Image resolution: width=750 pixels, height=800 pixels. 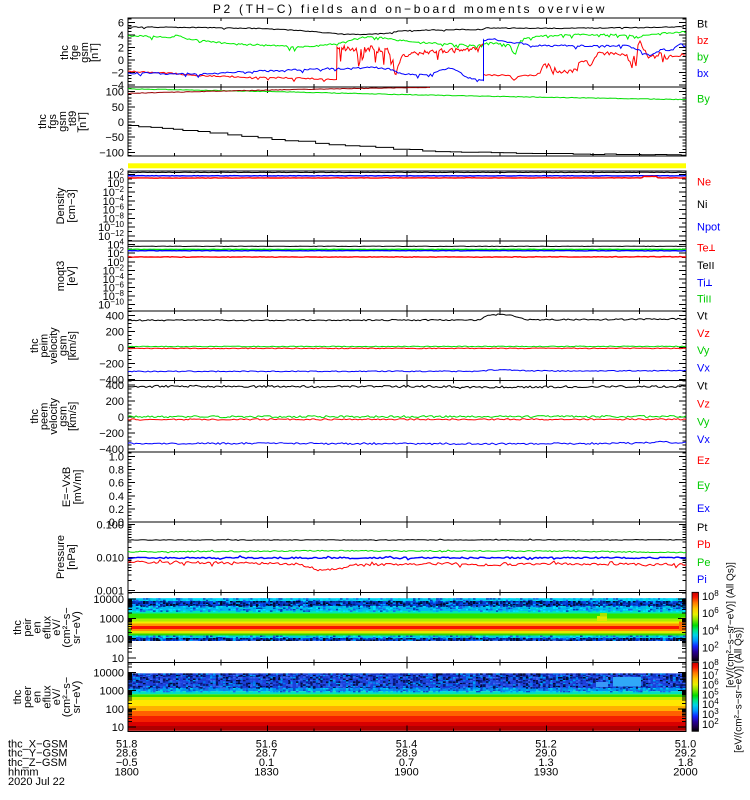 What do you see at coordinates (703, 509) in the screenshot?
I see `svg-text: Ex` at bounding box center [703, 509].